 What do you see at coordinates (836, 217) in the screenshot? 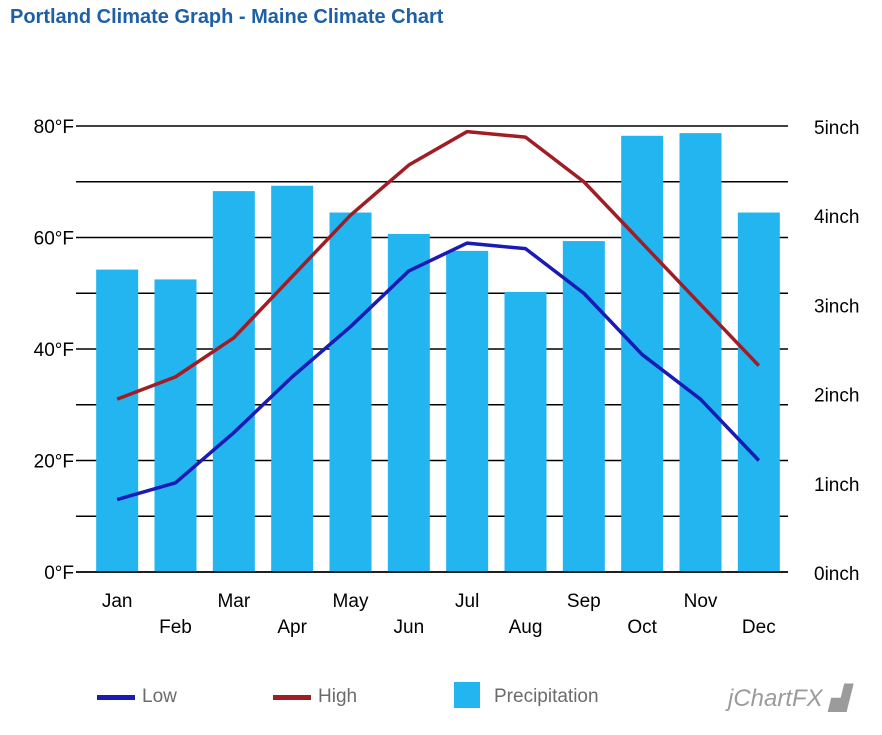
I see `right-axis-tick-label: 4inch` at bounding box center [836, 217].